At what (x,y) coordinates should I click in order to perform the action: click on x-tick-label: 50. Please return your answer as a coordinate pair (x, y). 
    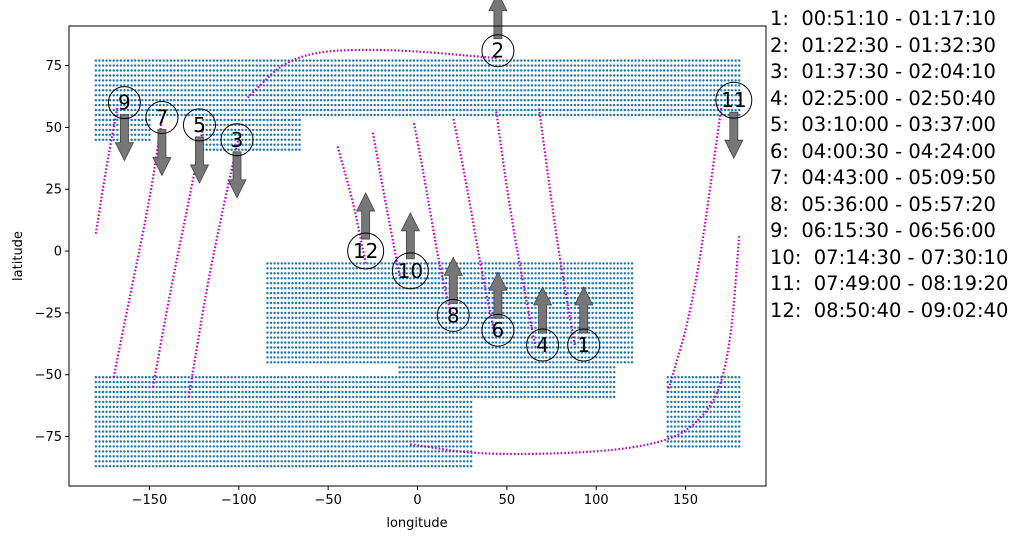
    Looking at the image, I should click on (507, 500).